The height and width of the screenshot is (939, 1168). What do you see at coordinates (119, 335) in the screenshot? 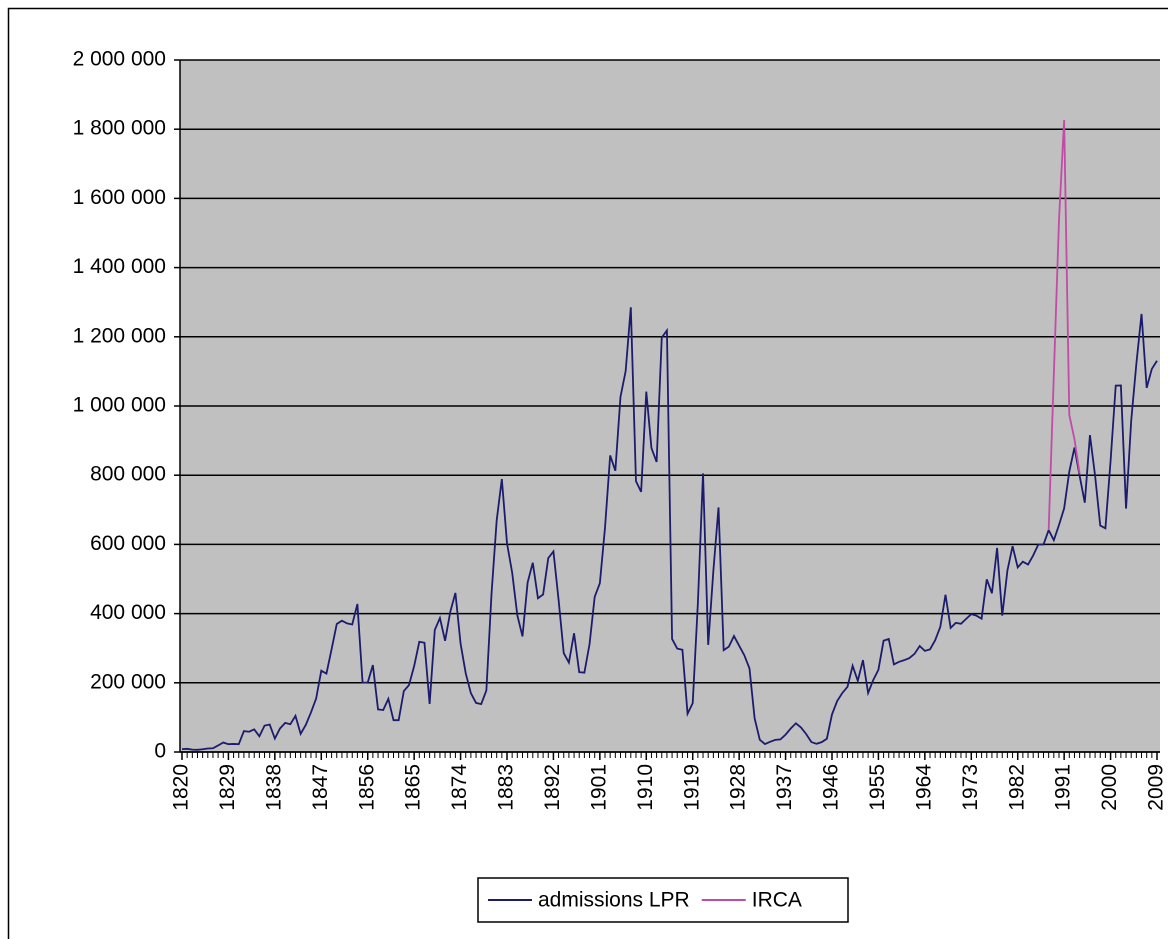
I see `y-tick-label: 1 200 000` at bounding box center [119, 335].